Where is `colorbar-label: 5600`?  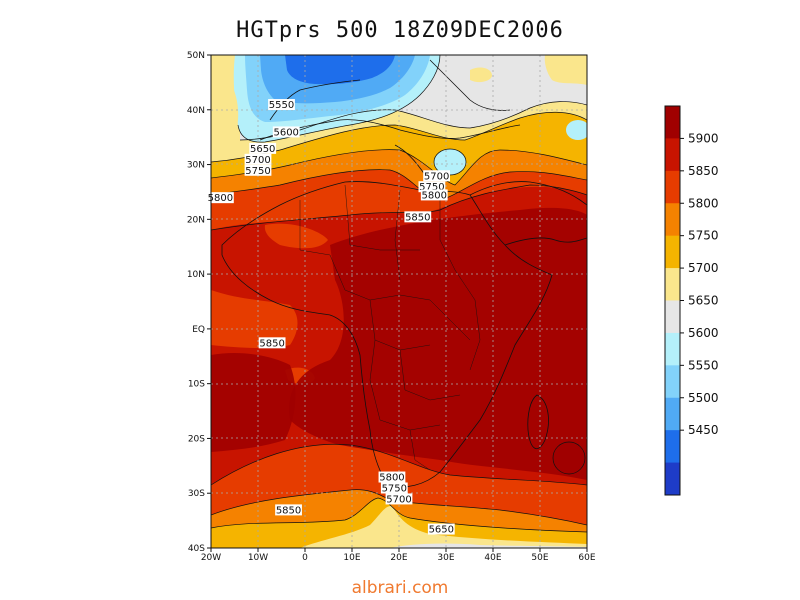 colorbar-label: 5600 is located at coordinates (703, 333).